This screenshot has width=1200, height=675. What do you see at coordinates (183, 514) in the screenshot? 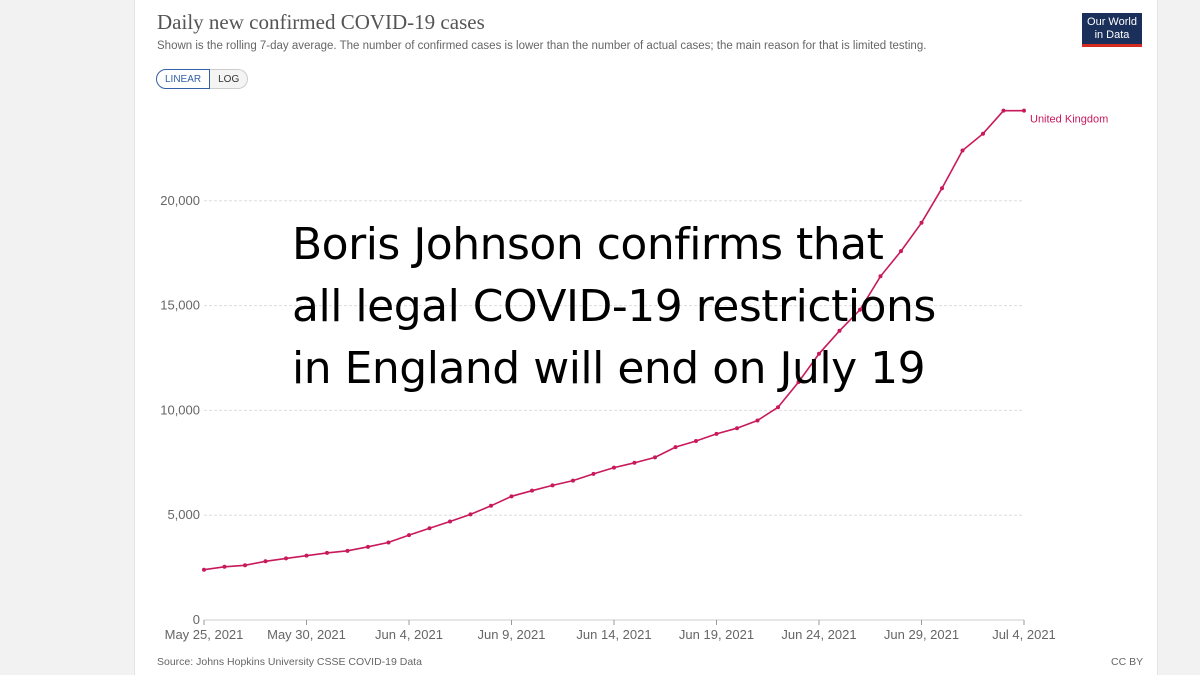
I see `y-tick-label: 5,000` at bounding box center [183, 514].